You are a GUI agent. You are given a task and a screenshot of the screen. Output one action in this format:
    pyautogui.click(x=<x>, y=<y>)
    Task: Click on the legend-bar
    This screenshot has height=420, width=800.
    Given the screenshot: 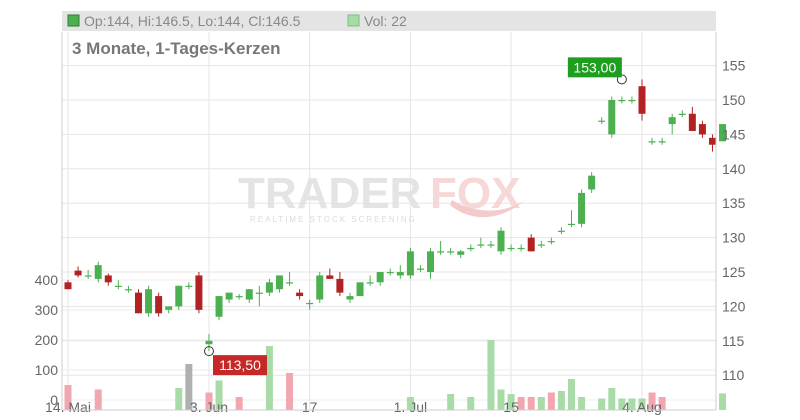 What is the action you would take?
    pyautogui.click(x=389, y=21)
    